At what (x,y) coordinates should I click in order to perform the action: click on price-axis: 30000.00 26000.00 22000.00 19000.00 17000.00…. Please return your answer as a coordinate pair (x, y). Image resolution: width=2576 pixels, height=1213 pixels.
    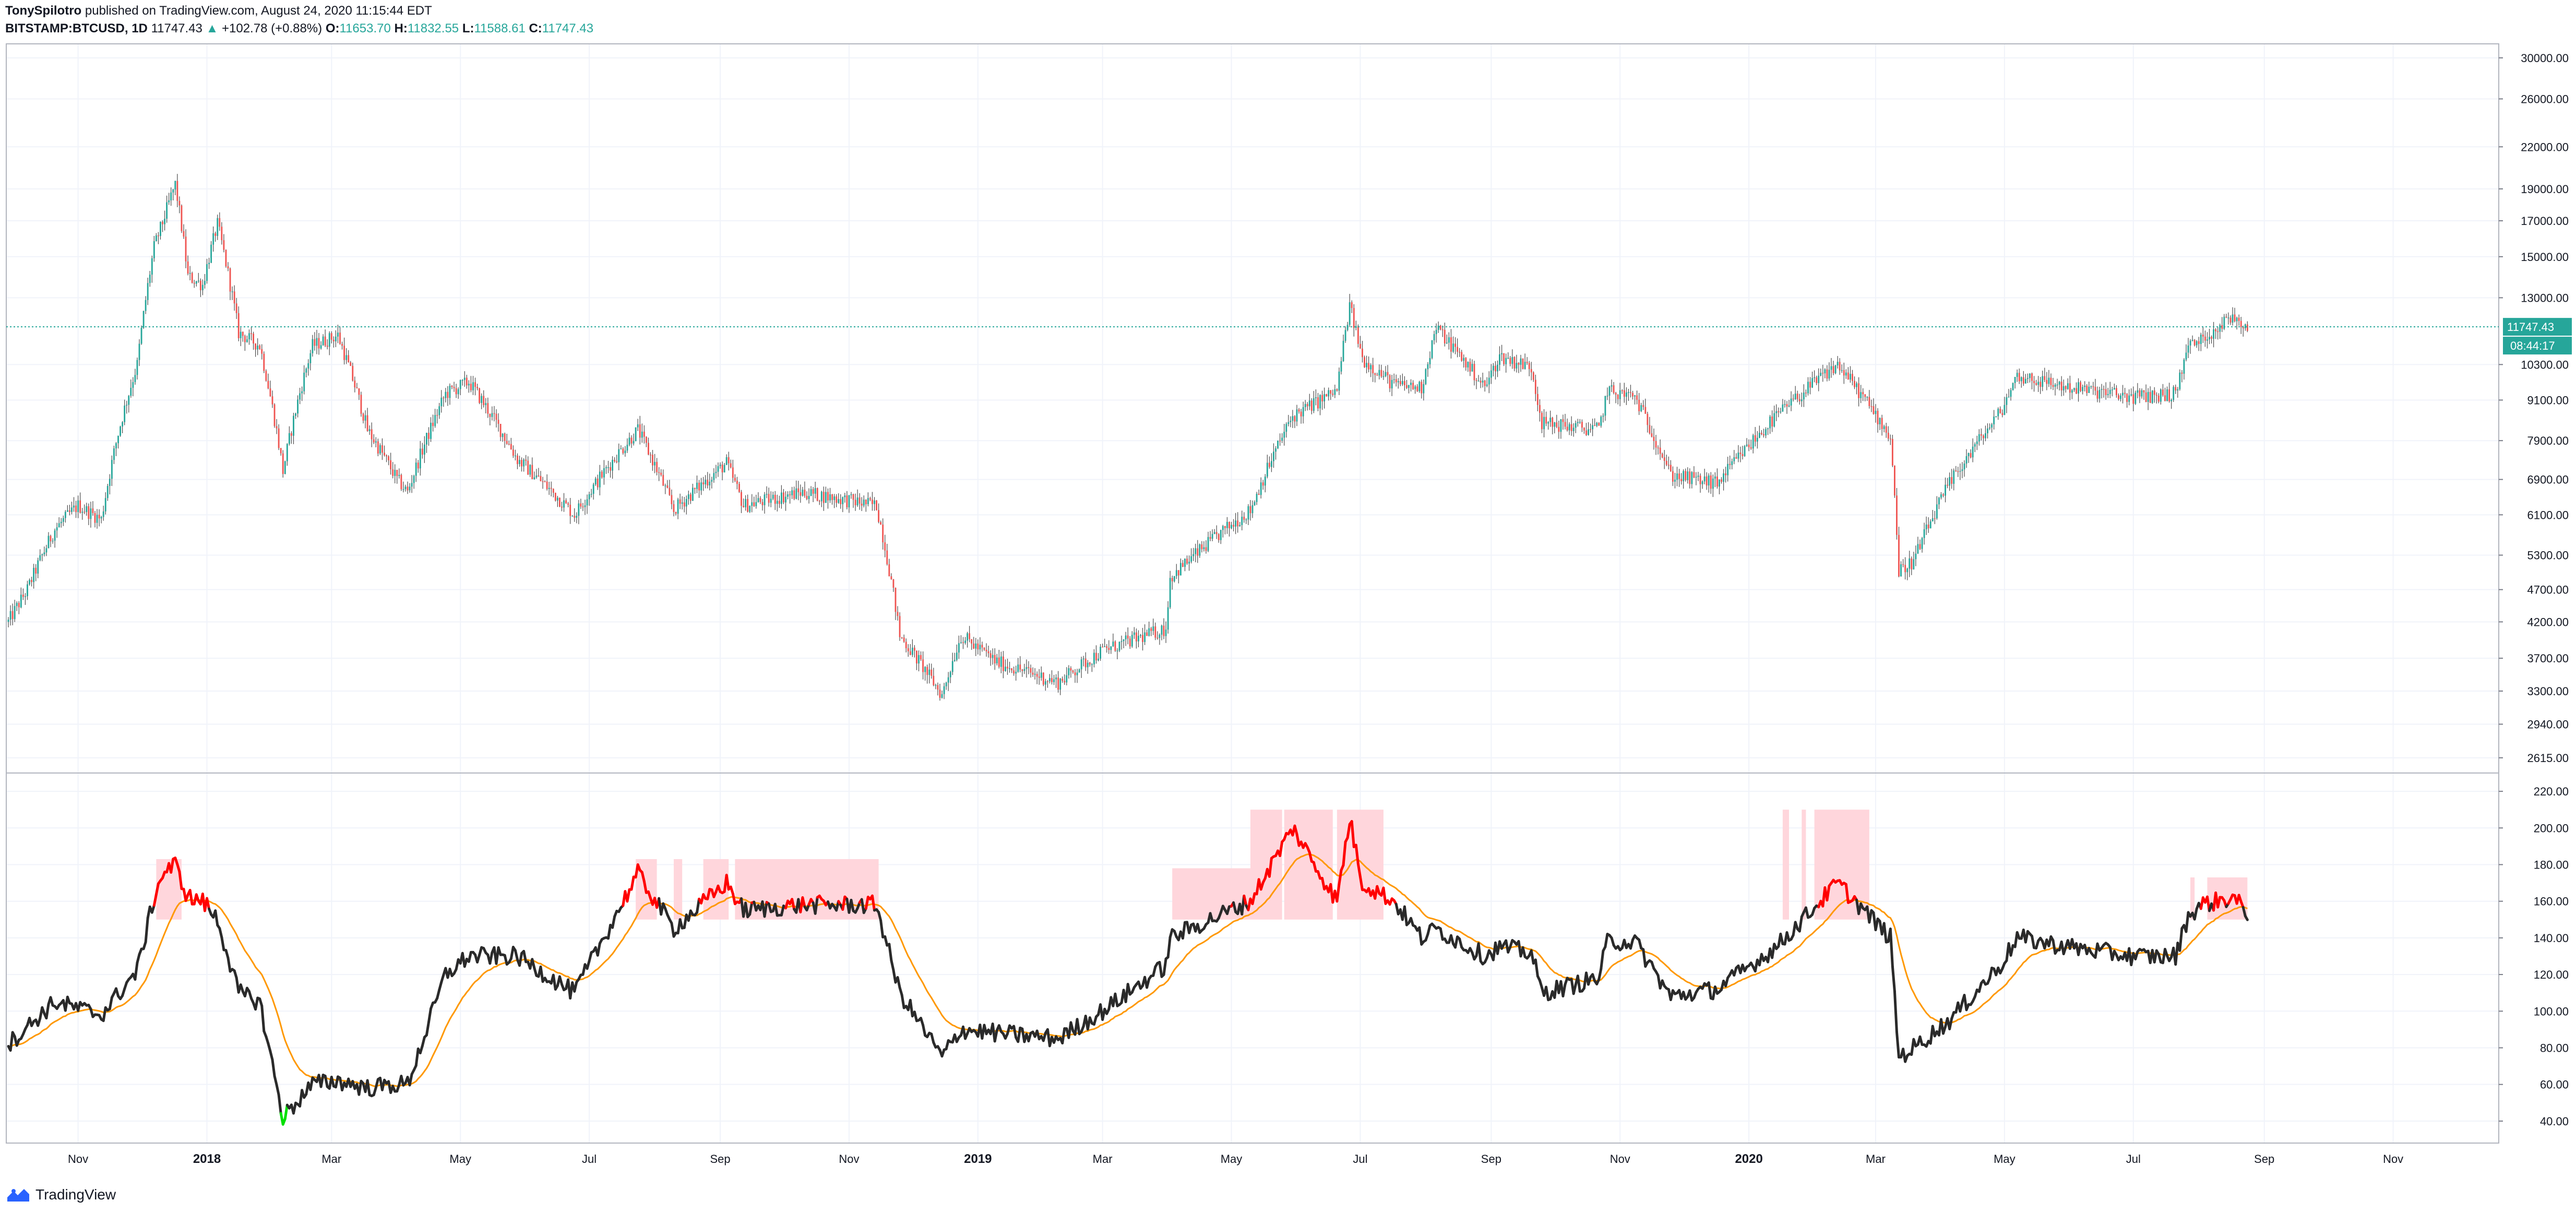
    Looking at the image, I should click on (2534, 408).